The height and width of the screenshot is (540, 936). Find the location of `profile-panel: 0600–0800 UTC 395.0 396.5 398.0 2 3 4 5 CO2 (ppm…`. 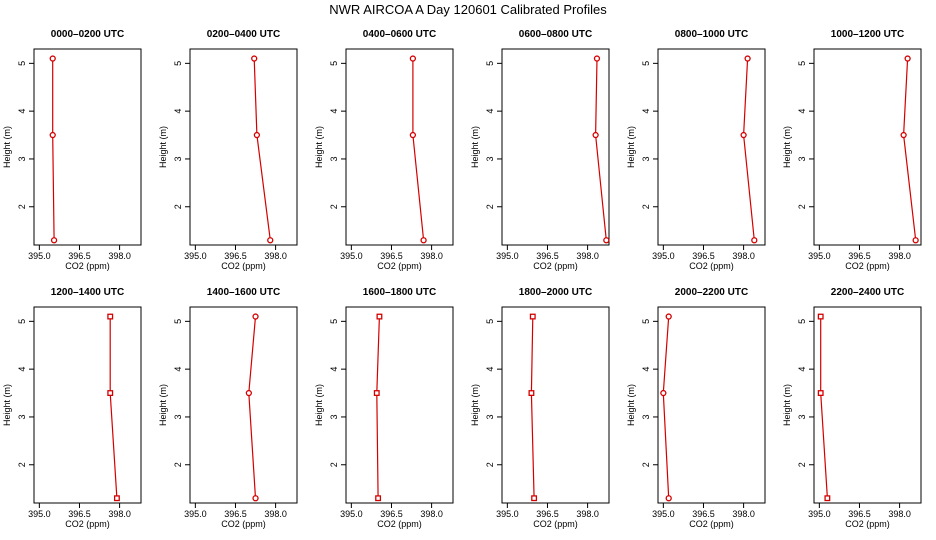

profile-panel: 0600–0800 UTC 395.0 396.5 398.0 2 3 4 5 CO2 (ppm… is located at coordinates (540, 150).